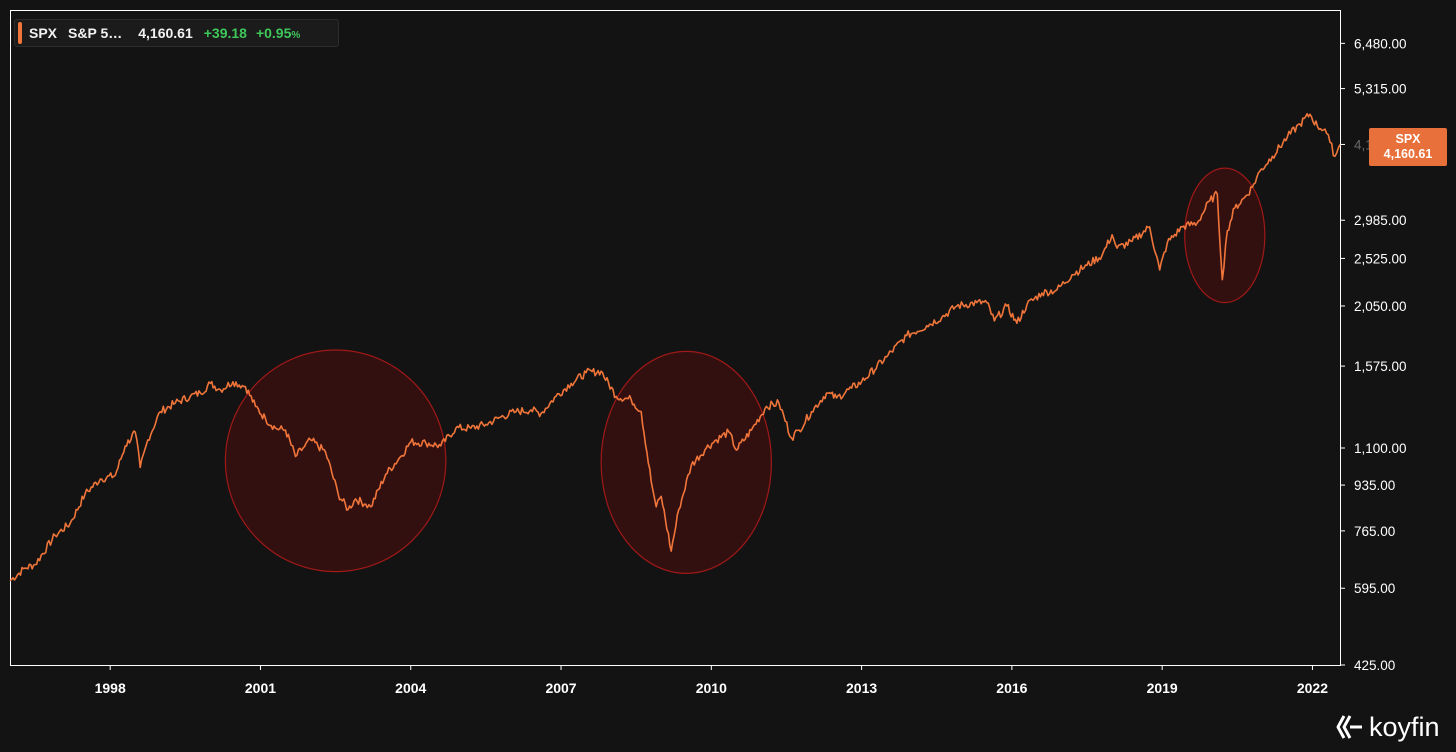 The width and height of the screenshot is (1456, 752). What do you see at coordinates (20, 33) in the screenshot?
I see `series-color-swatch` at bounding box center [20, 33].